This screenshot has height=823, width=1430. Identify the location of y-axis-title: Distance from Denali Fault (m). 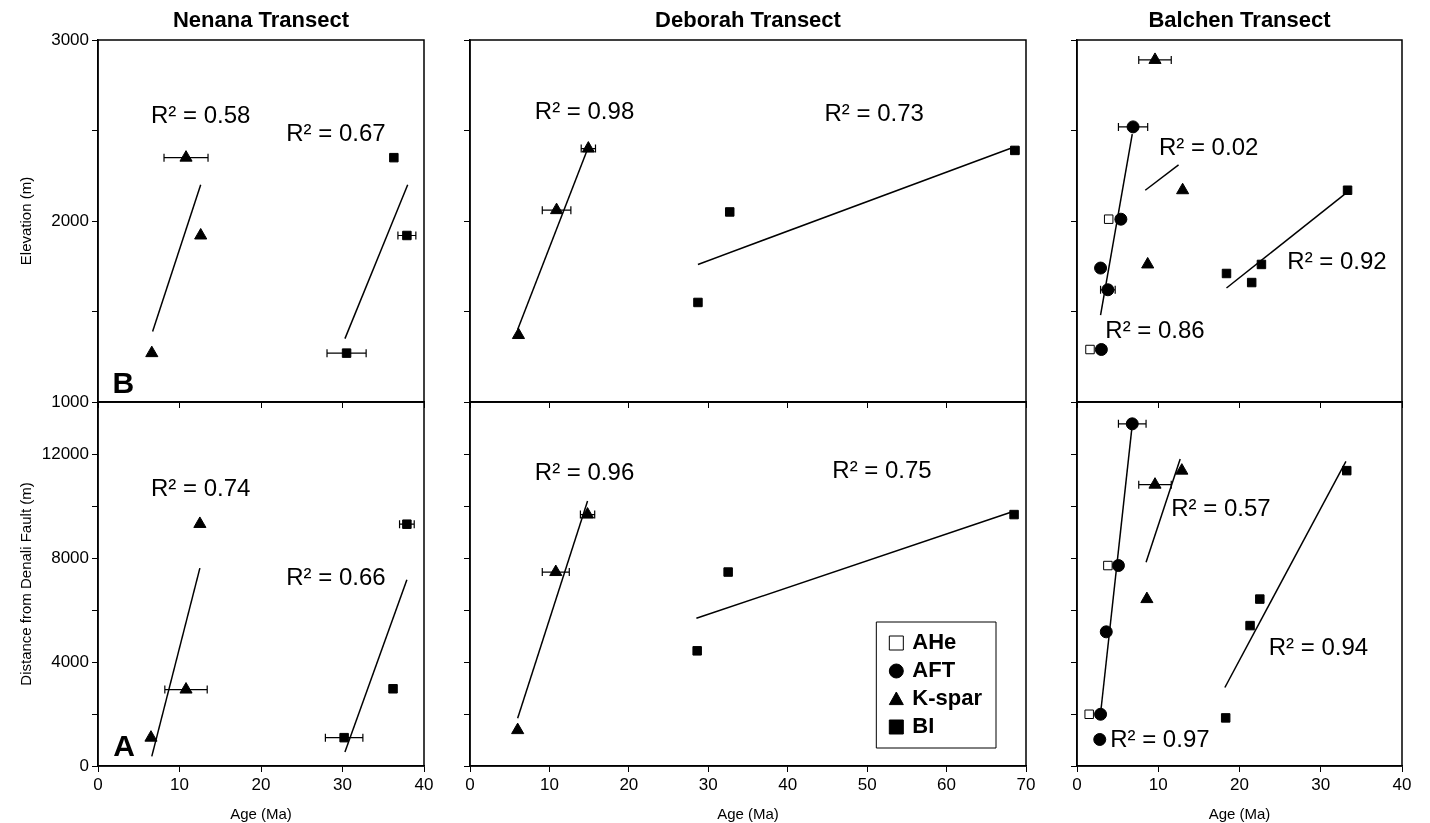
(26, 584).